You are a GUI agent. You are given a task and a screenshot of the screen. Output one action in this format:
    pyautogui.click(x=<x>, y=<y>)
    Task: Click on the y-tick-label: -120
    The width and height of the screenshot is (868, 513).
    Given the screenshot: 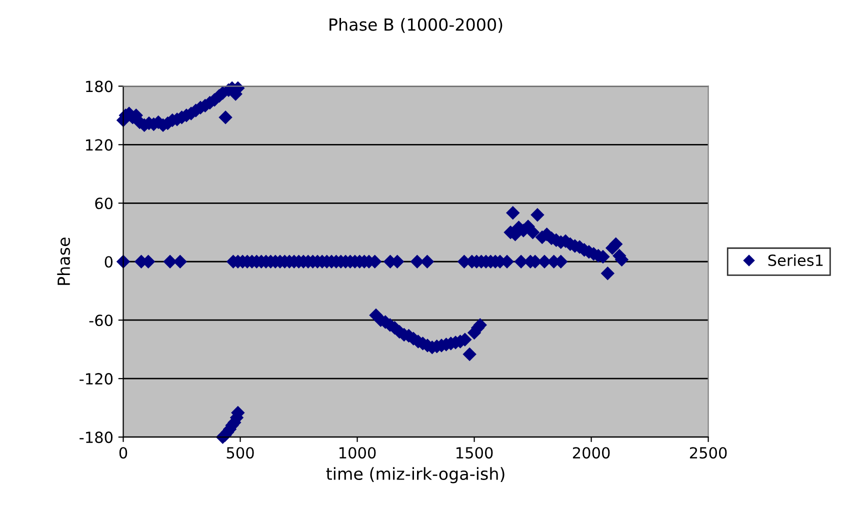 What is the action you would take?
    pyautogui.click(x=96, y=379)
    